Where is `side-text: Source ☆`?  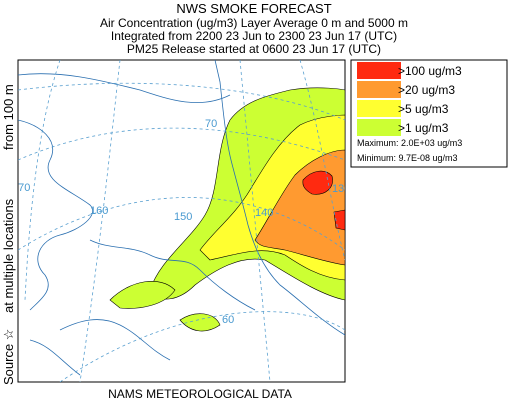
side-text: Source ☆ is located at coordinates (8, 357).